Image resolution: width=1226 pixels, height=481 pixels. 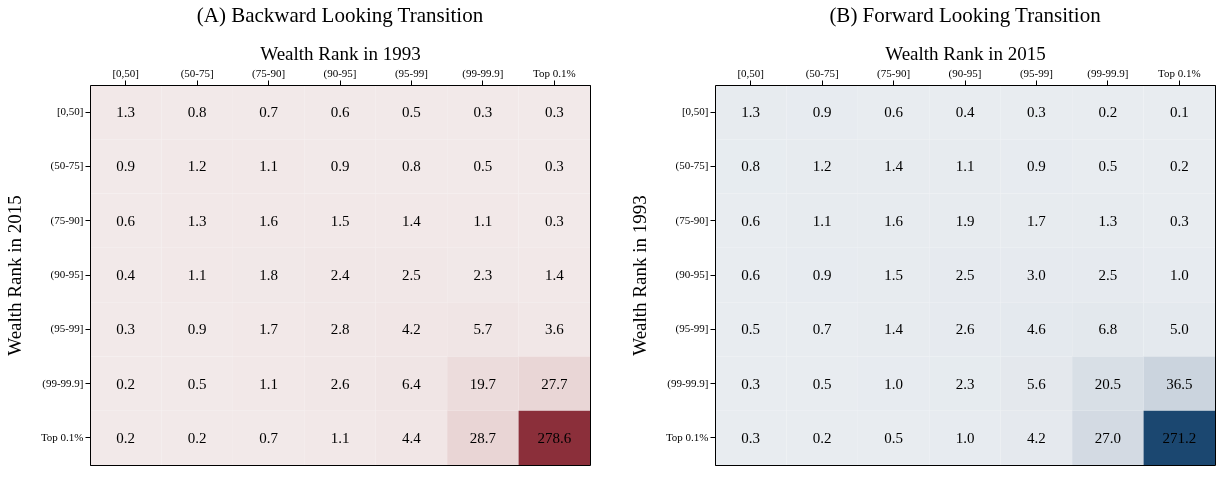 I want to click on y-axis-title: Wealth Rank in 2015, so click(x=14, y=275).